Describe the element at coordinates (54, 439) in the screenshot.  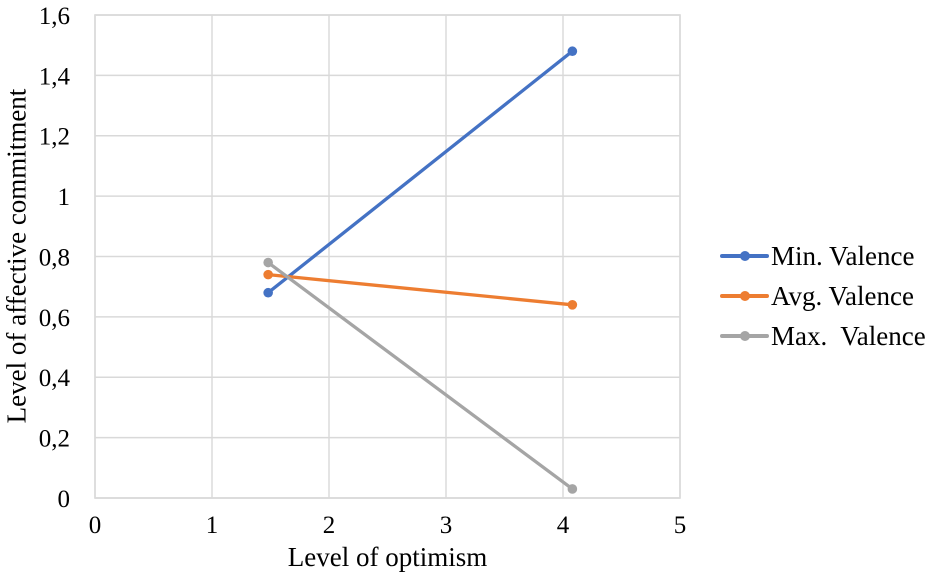
I see `y-tick-label: 0,2` at that location.